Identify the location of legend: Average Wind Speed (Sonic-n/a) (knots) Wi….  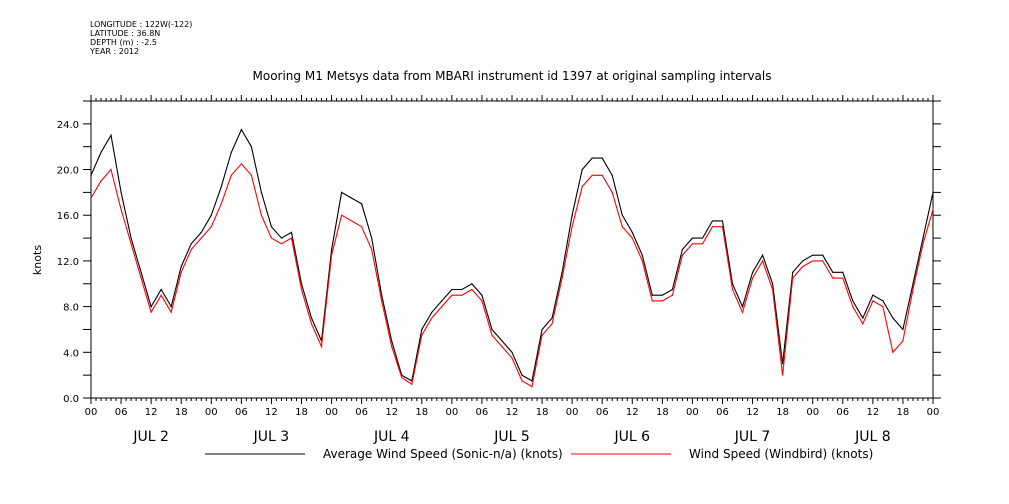
(539, 454).